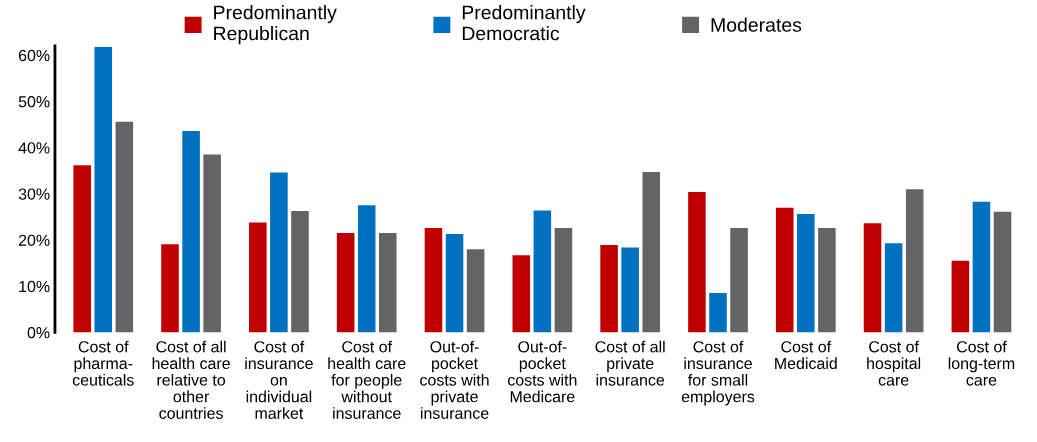 This screenshot has height=442, width=1037. I want to click on x-tick-label: Cost of pharma- ceuticals, so click(103, 363).